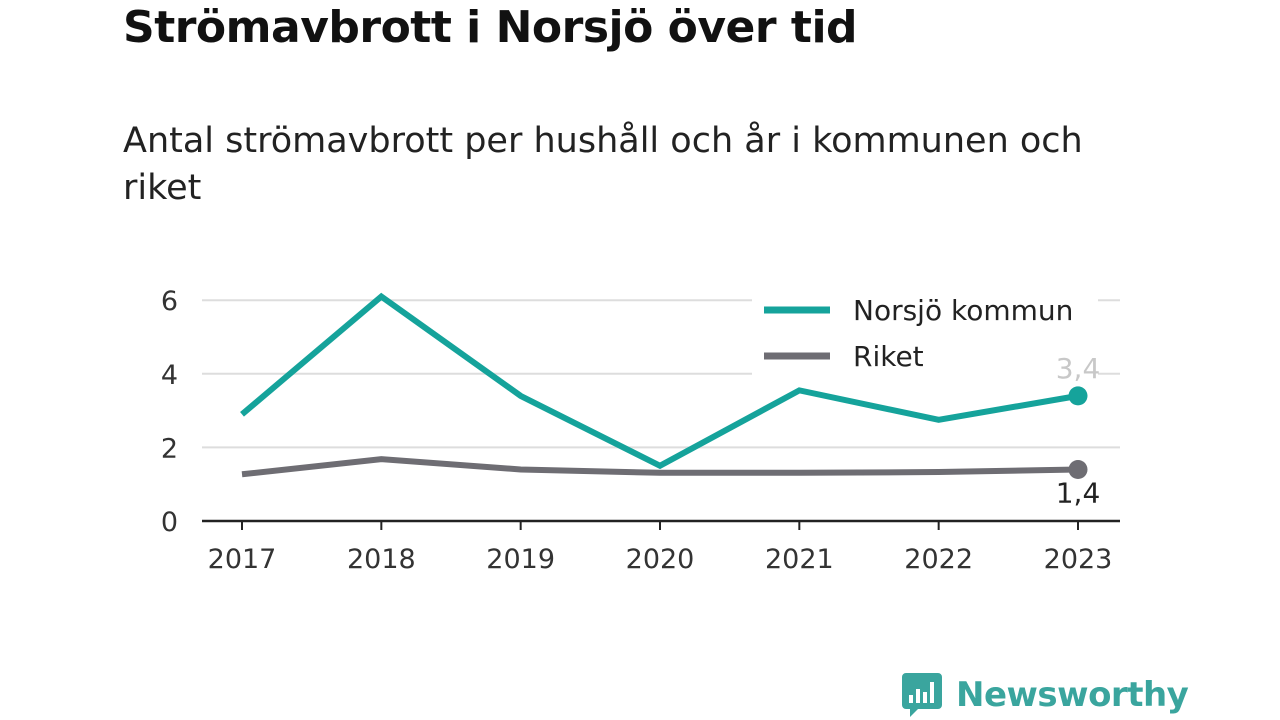 The width and height of the screenshot is (1280, 720). I want to click on x-tick-label-2020: 2020, so click(660, 559).